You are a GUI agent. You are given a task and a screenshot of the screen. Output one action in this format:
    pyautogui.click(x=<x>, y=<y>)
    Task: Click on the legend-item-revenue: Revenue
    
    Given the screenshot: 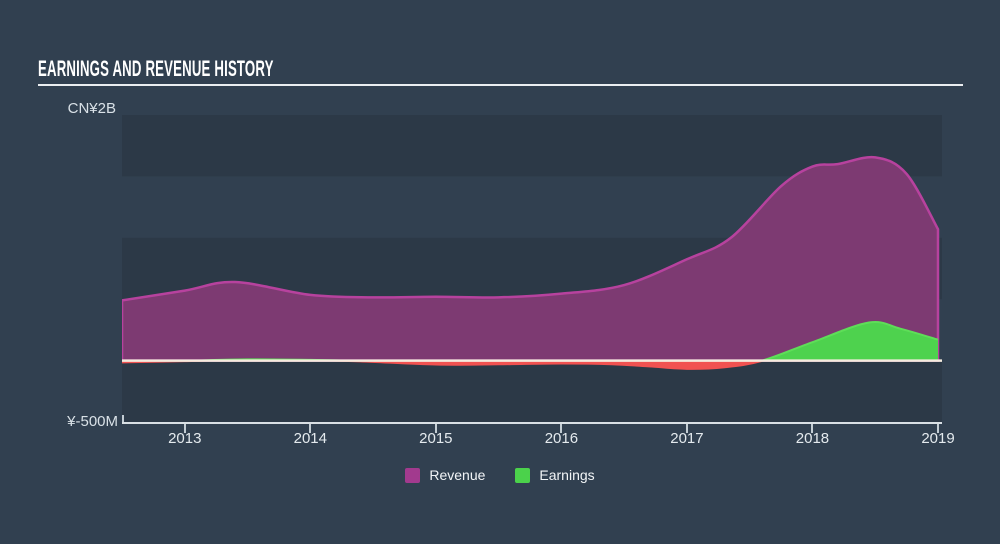 What is the action you would take?
    pyautogui.click(x=445, y=475)
    